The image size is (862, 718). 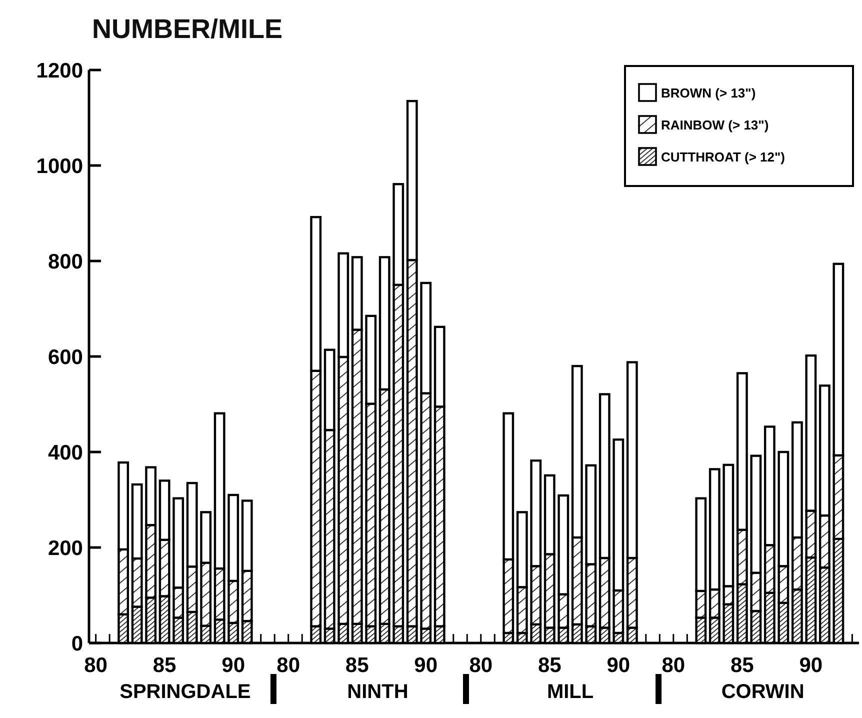 I want to click on text: CORWIN, so click(x=762, y=692).